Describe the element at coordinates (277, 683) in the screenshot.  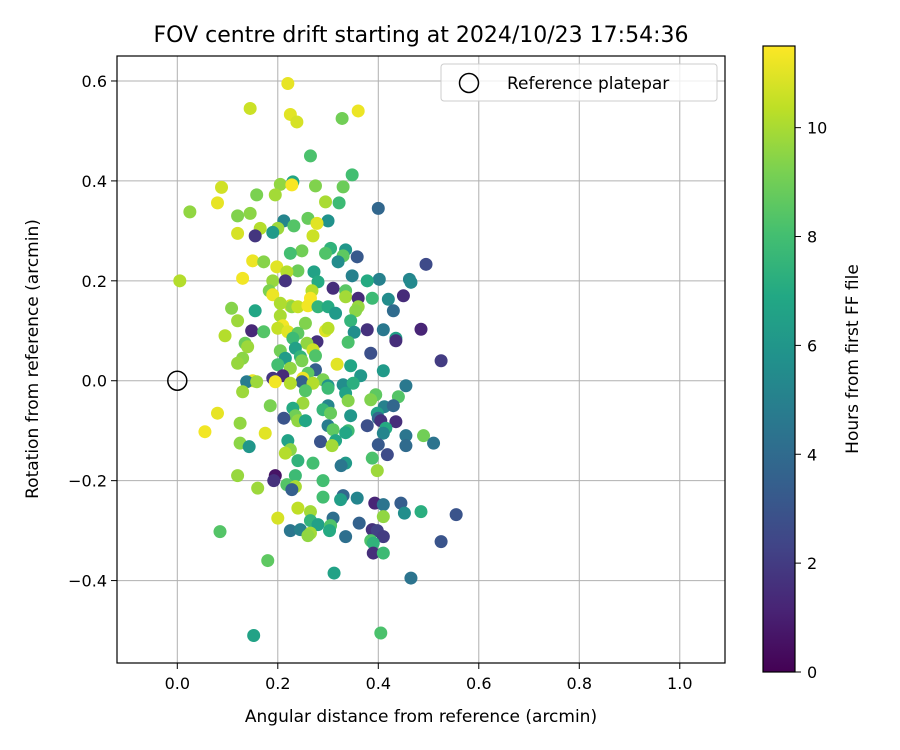
I see `x-tick-label: 0.2` at that location.